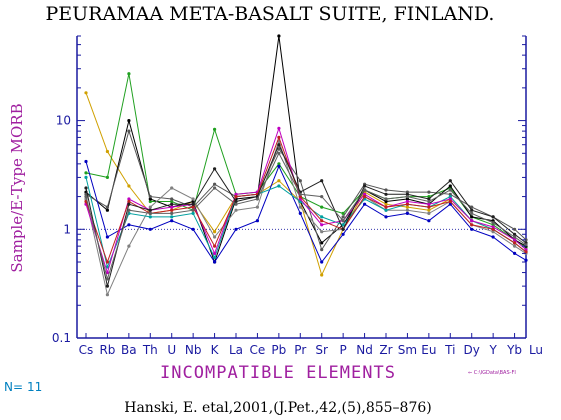 The height and width of the screenshot is (420, 561). I want to click on x-axis-label: INCOMPATIBLE ELEMENTS, so click(278, 373).